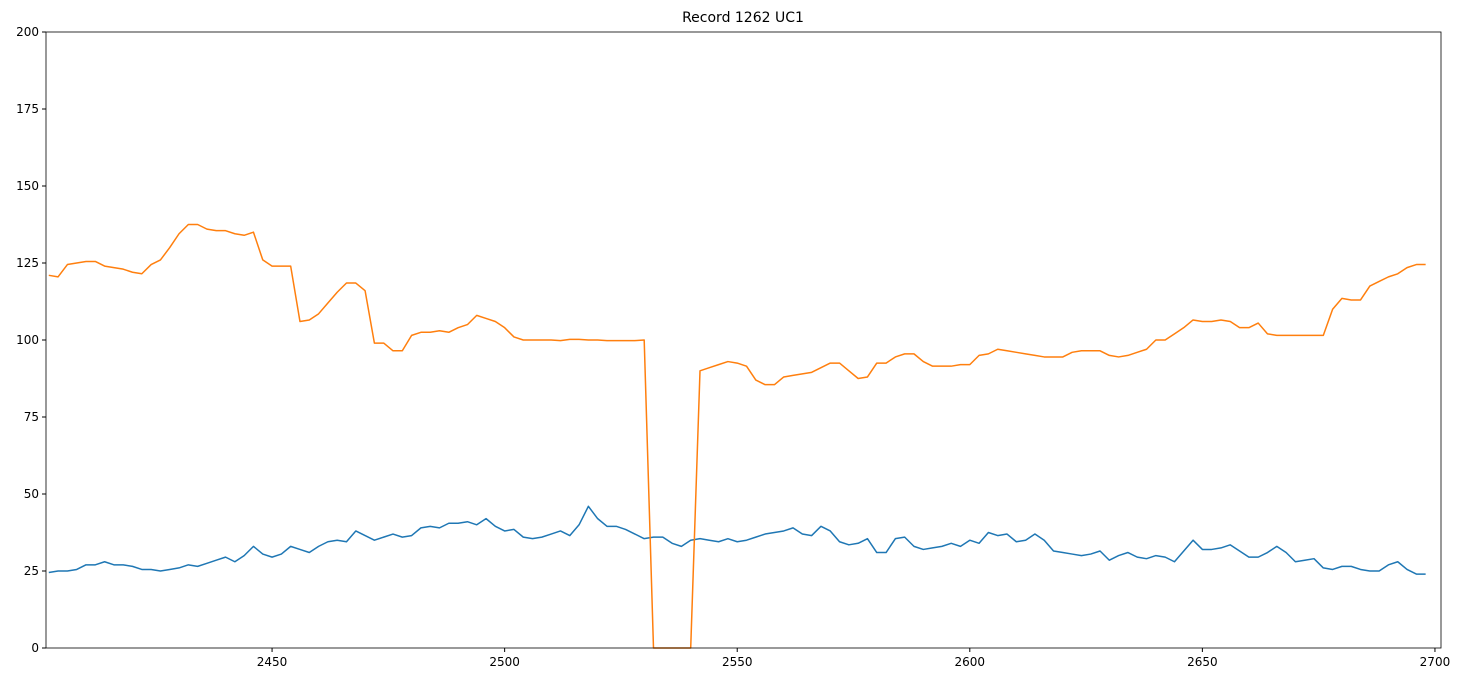  I want to click on y-tick-label: 200, so click(27, 32).